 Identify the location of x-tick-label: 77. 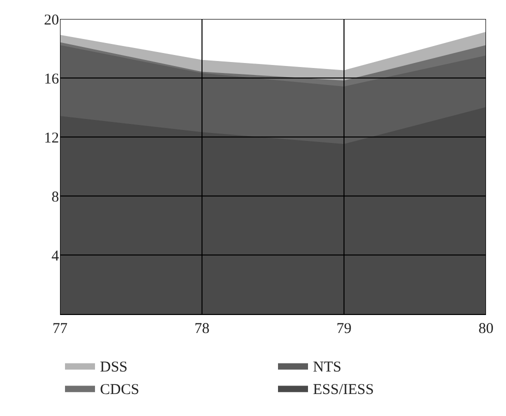
(60, 329).